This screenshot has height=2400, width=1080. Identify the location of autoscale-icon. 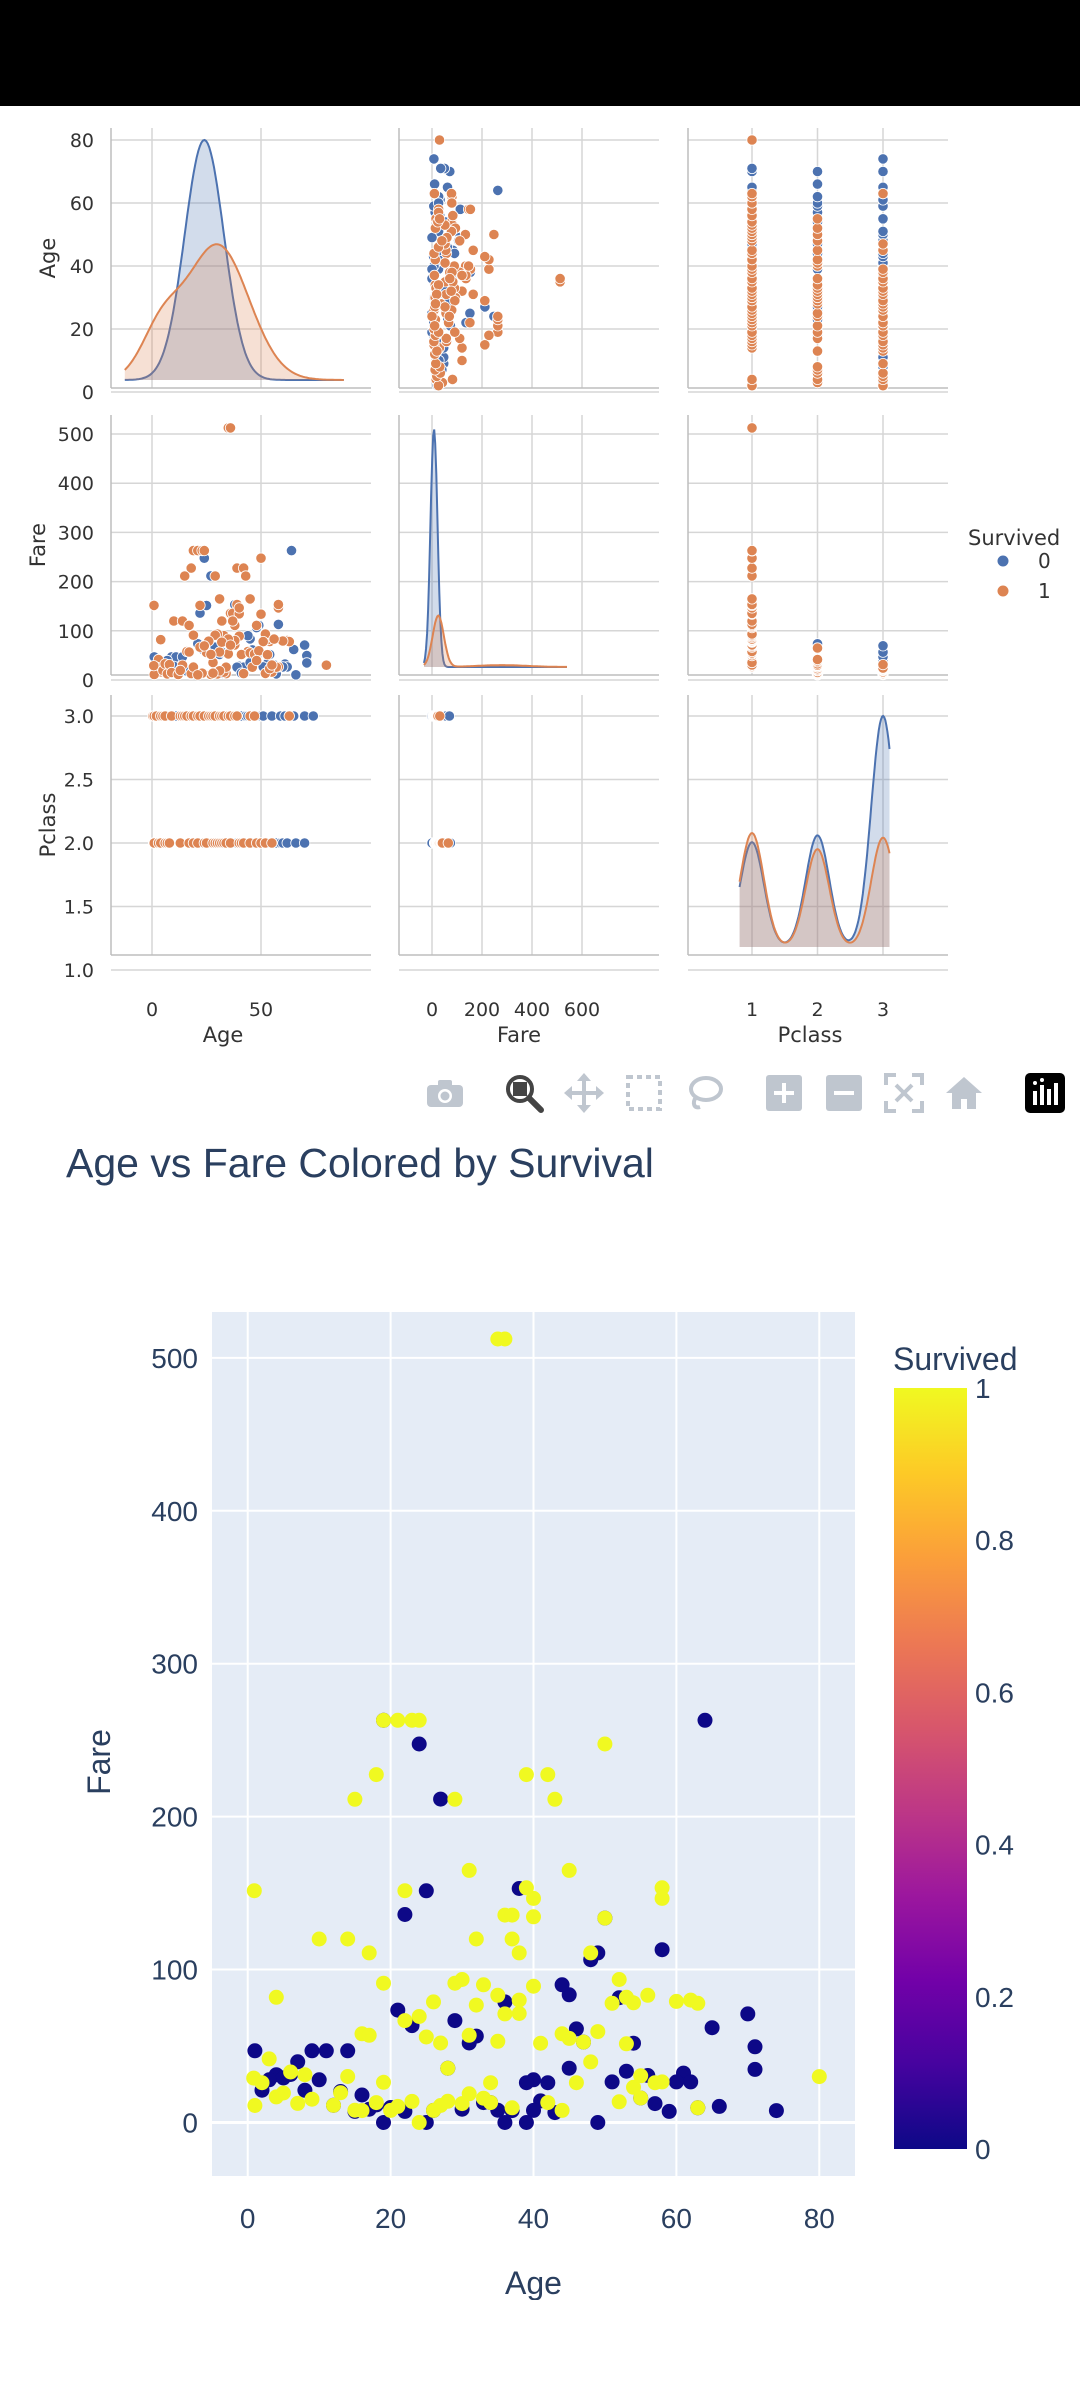
(904, 1093).